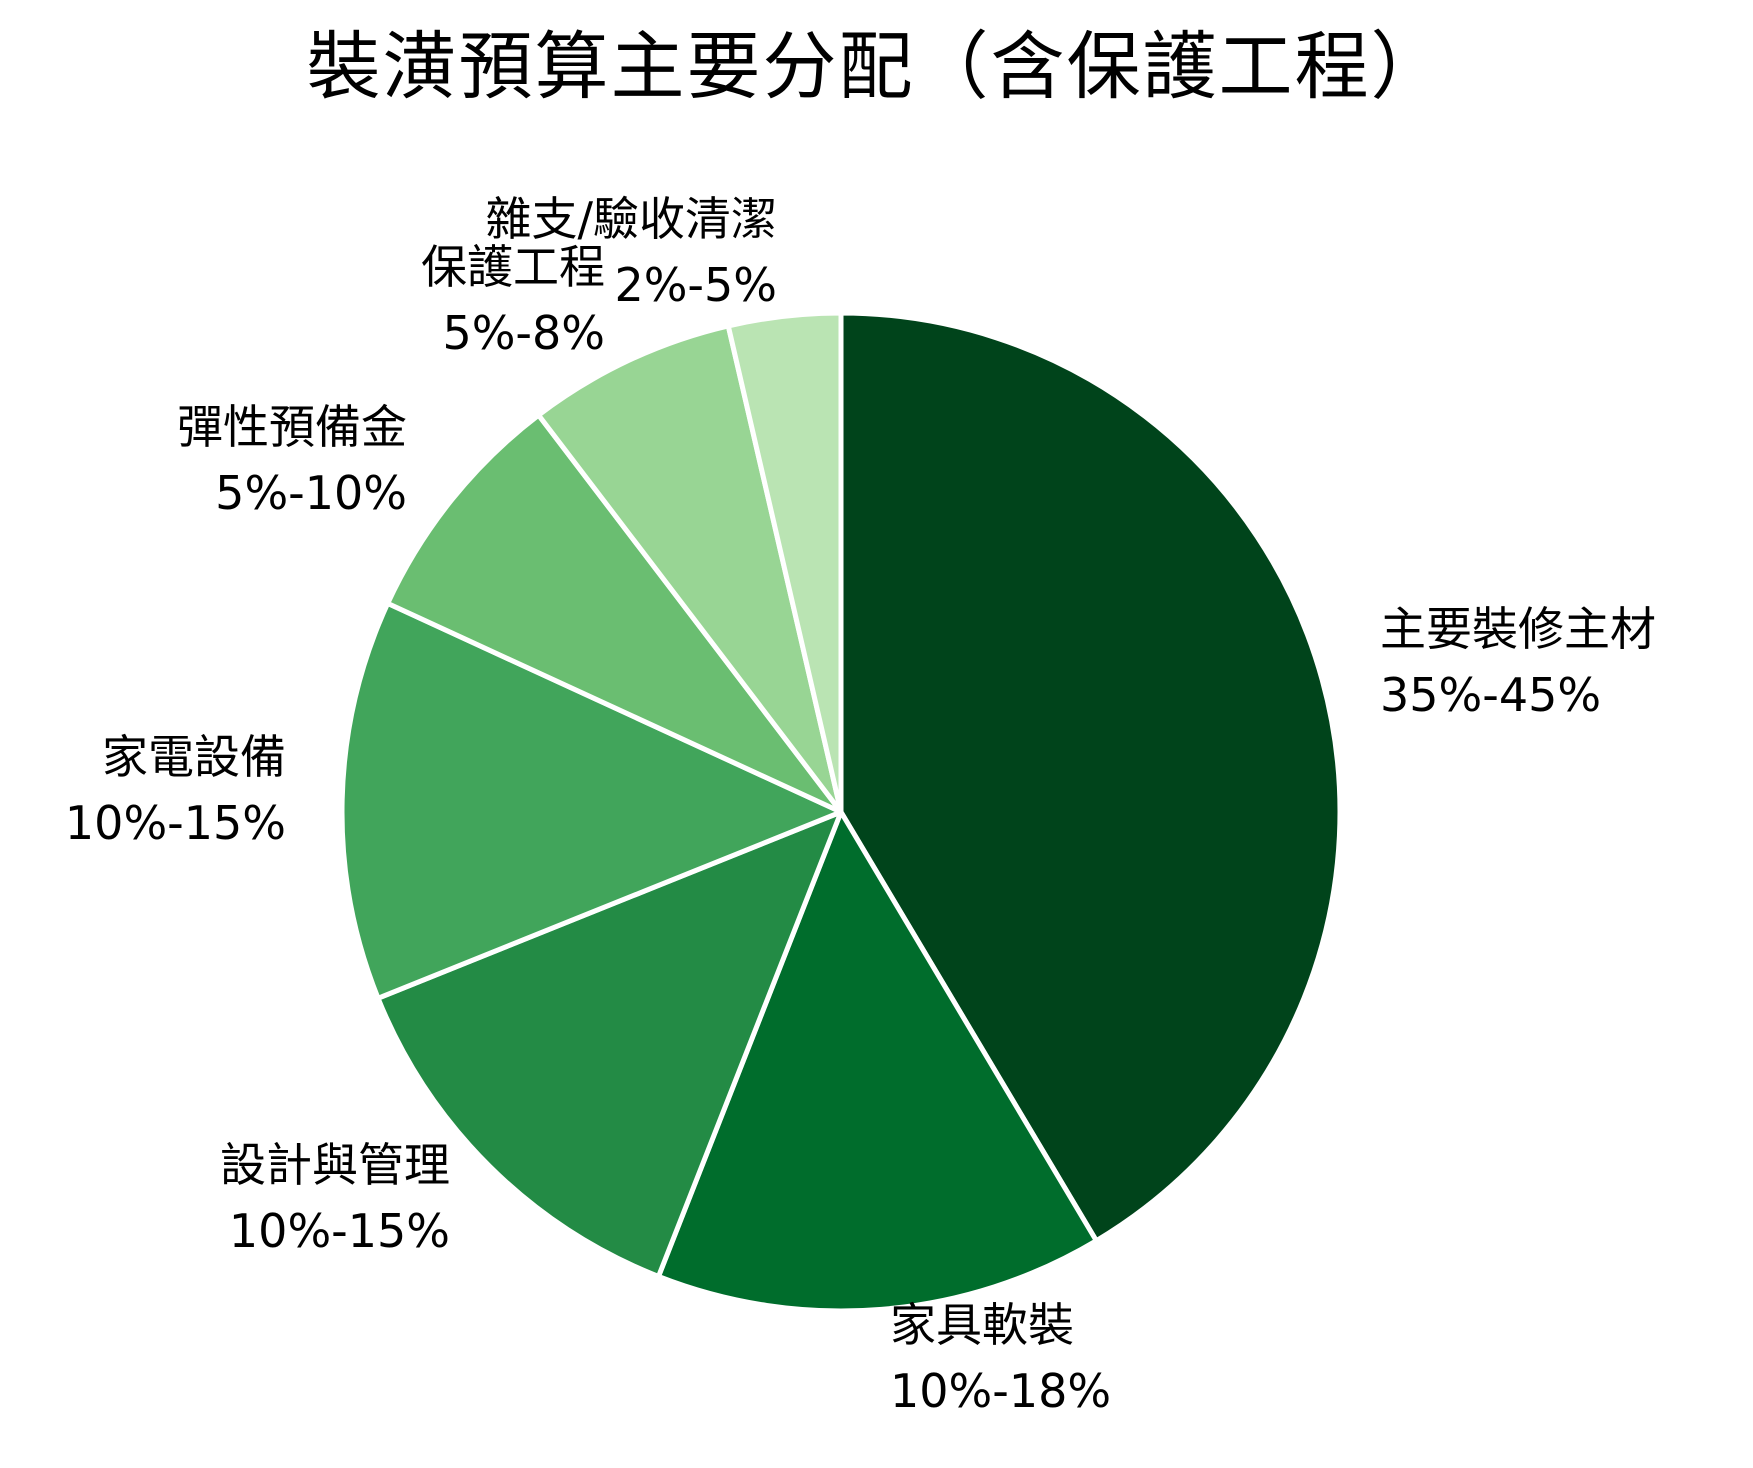  Describe the element at coordinates (876, 67) in the screenshot. I see `chart-title: 裝潢預算主要分配（含保護工程）` at that location.